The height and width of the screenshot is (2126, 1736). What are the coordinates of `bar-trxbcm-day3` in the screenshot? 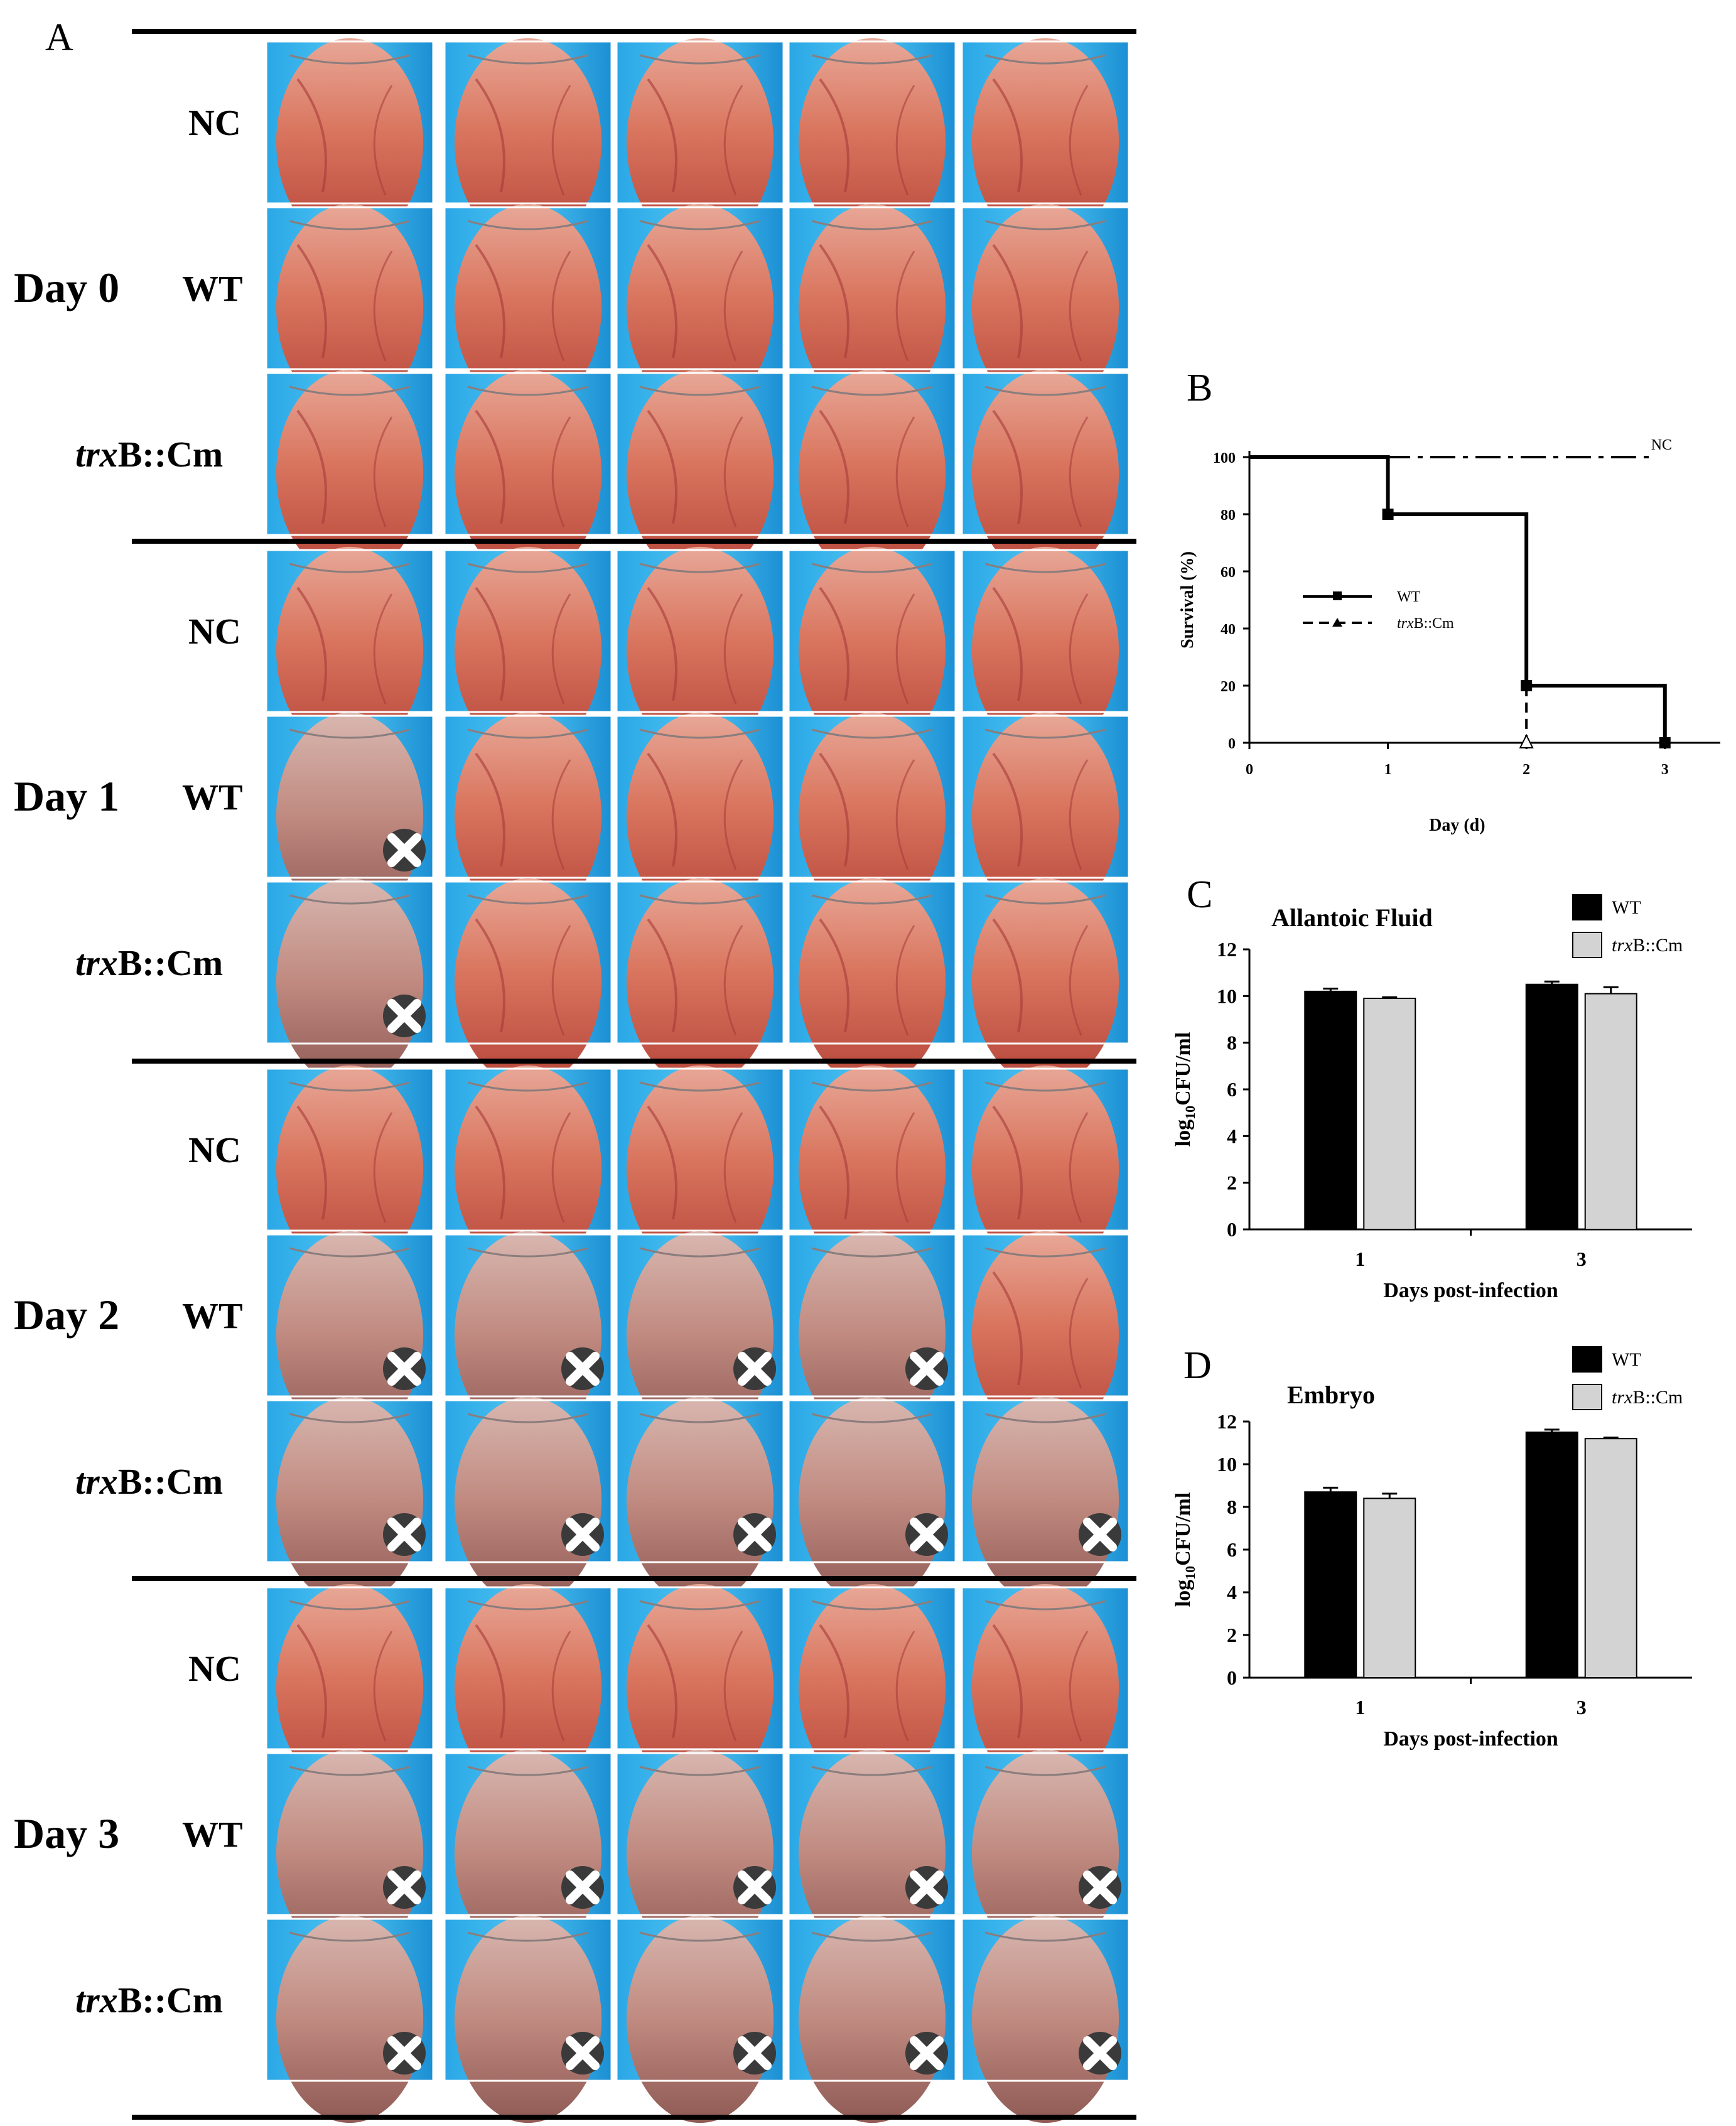 It's located at (1610, 1558).